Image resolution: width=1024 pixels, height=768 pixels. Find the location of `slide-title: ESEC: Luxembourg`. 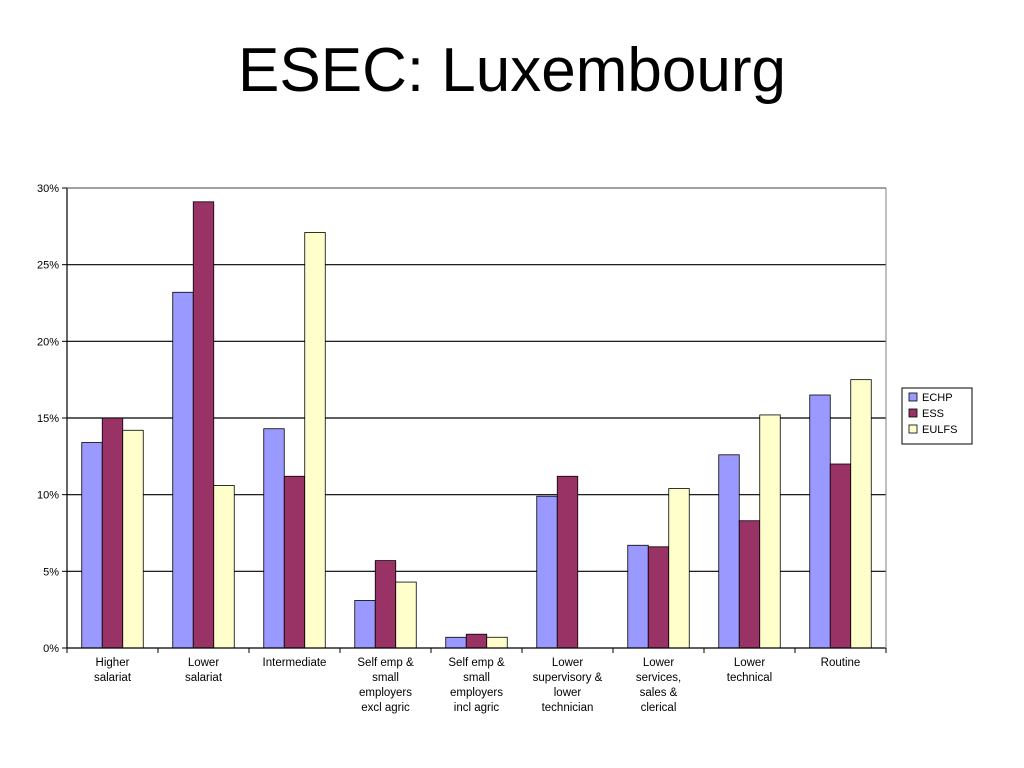

slide-title: ESEC: Luxembourg is located at coordinates (512, 70).